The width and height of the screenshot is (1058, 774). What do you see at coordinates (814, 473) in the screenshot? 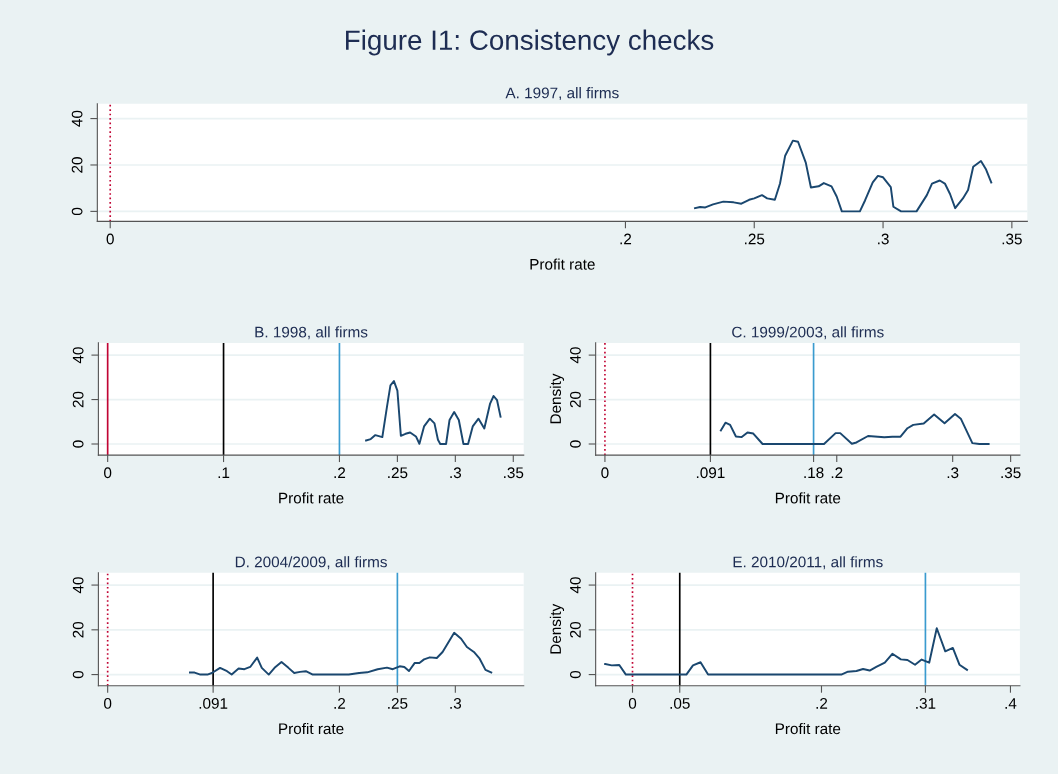
I see `x-tick-label: .18` at bounding box center [814, 473].